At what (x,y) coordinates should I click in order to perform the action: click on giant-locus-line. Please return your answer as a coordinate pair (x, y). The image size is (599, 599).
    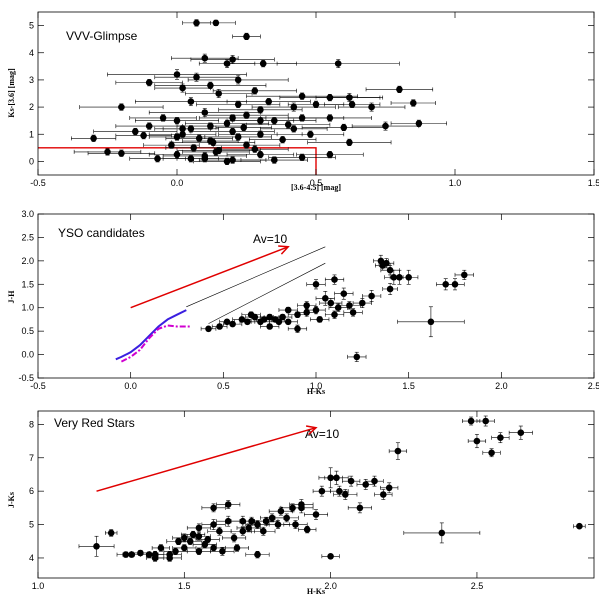
    Looking at the image, I should click on (155, 343).